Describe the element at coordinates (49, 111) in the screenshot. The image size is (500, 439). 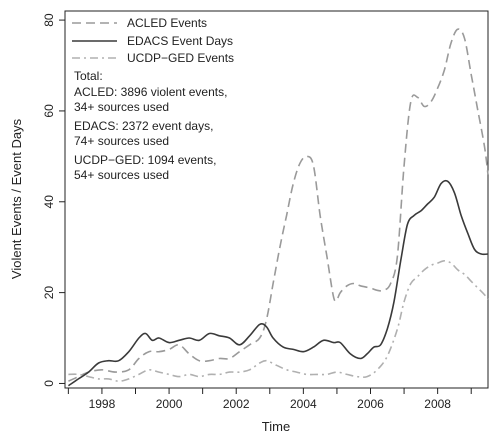
I see `y-tick-label: 60` at that location.